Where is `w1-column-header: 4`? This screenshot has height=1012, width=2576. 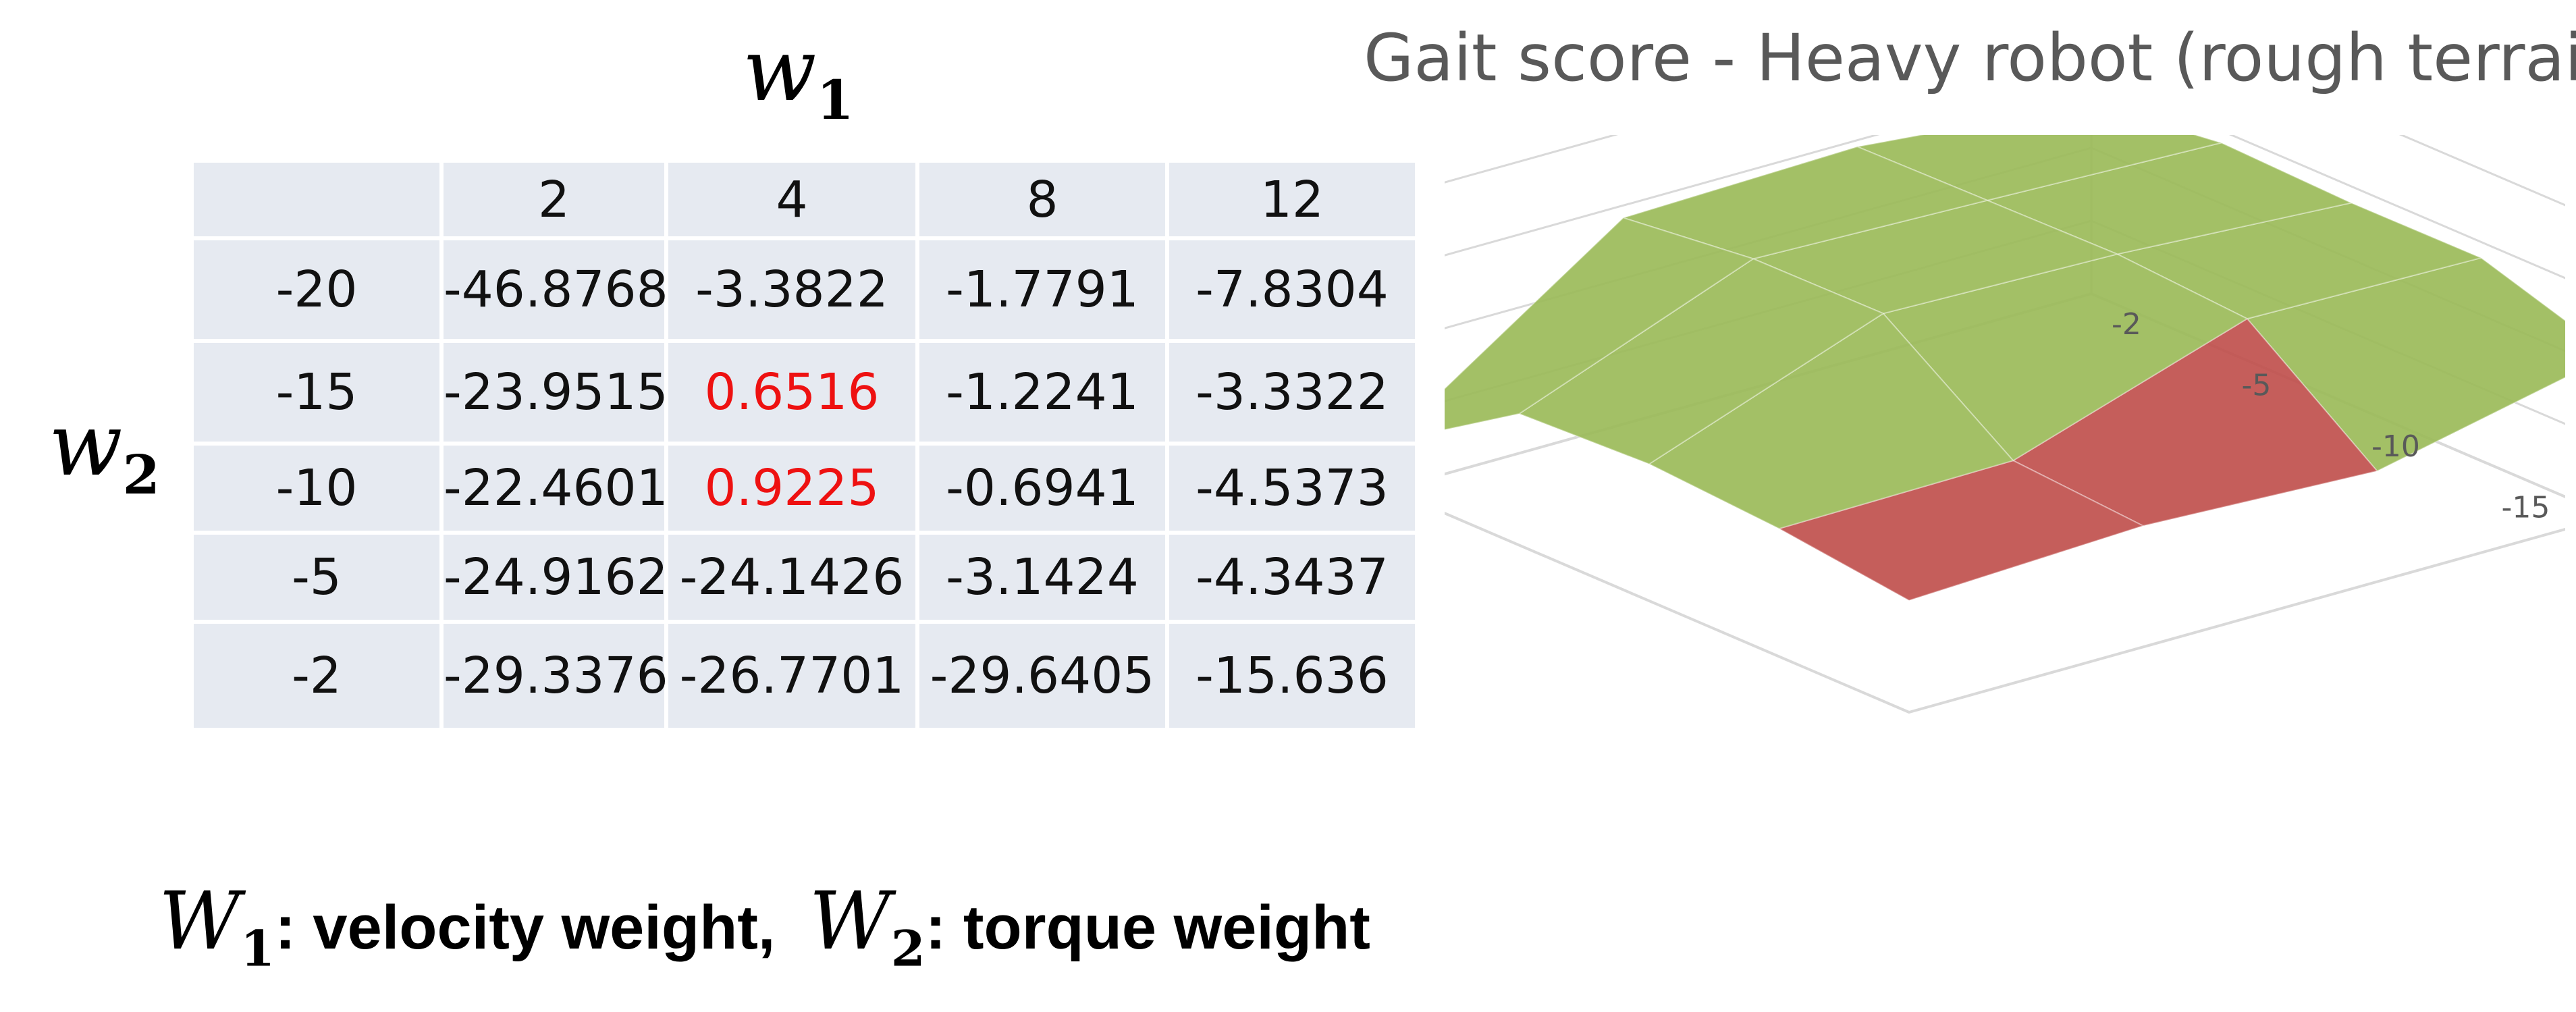
w1-column-header: 4 is located at coordinates (791, 199).